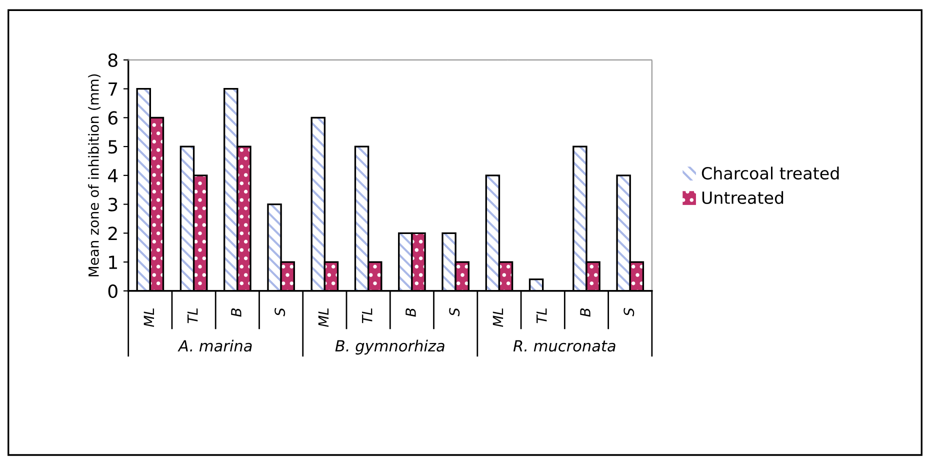 The width and height of the screenshot is (930, 461). I want to click on y-tick-label: 7, so click(113, 89).